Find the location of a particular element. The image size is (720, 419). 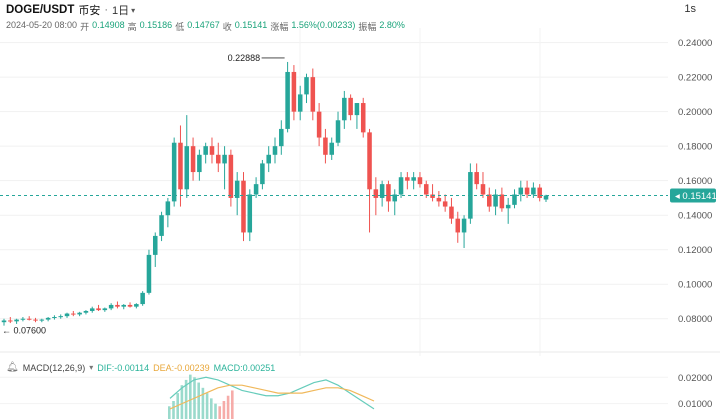

symbol-label: DOGE/USDT is located at coordinates (40, 10).